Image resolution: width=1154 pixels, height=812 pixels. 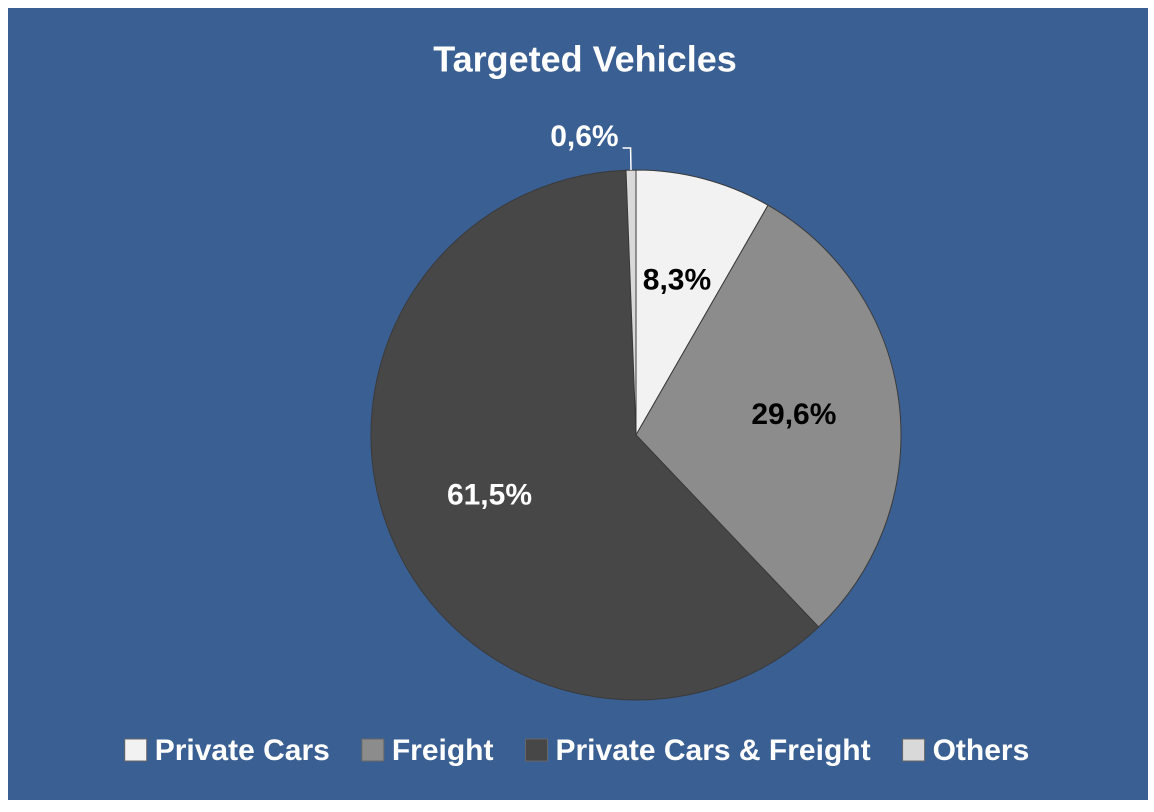 What do you see at coordinates (242, 750) in the screenshot?
I see `legend-label: Private Cars` at bounding box center [242, 750].